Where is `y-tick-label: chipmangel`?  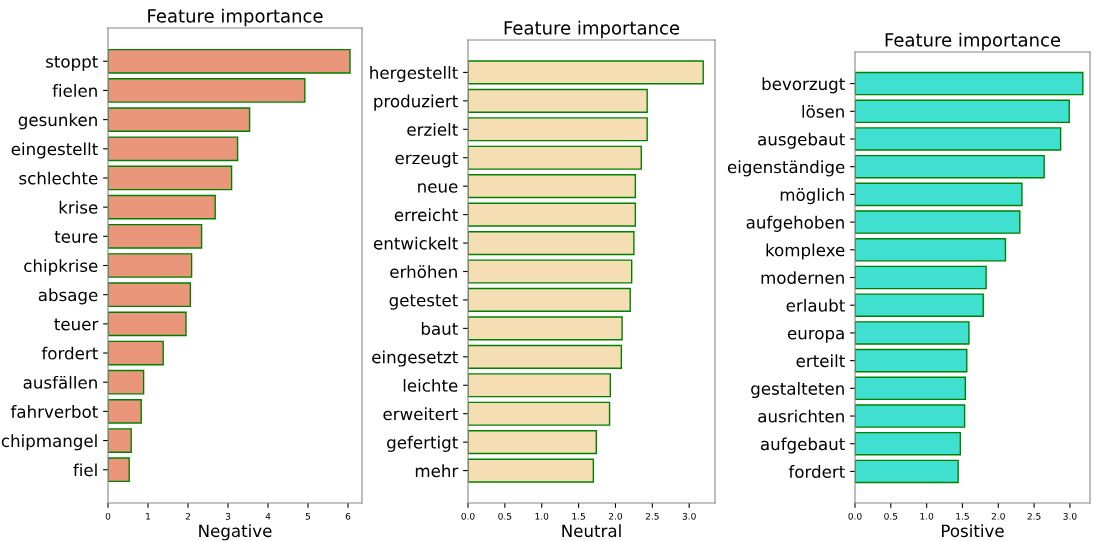 y-tick-label: chipmangel is located at coordinates (49, 442).